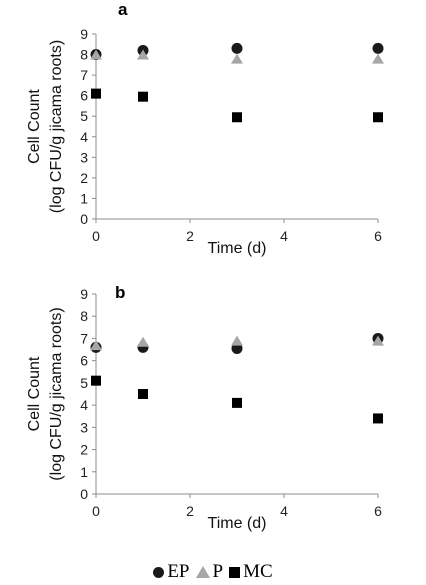 The width and height of the screenshot is (426, 585). Describe the element at coordinates (120, 292) in the screenshot. I see `panel-label: b` at that location.